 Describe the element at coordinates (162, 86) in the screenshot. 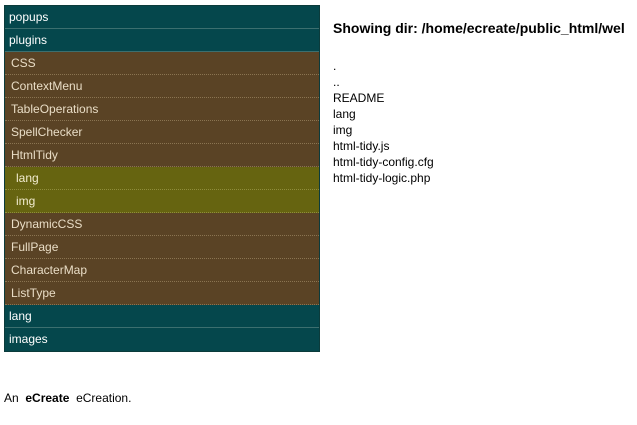

I see `tree-item-contextmenu: ContextMenu` at that location.